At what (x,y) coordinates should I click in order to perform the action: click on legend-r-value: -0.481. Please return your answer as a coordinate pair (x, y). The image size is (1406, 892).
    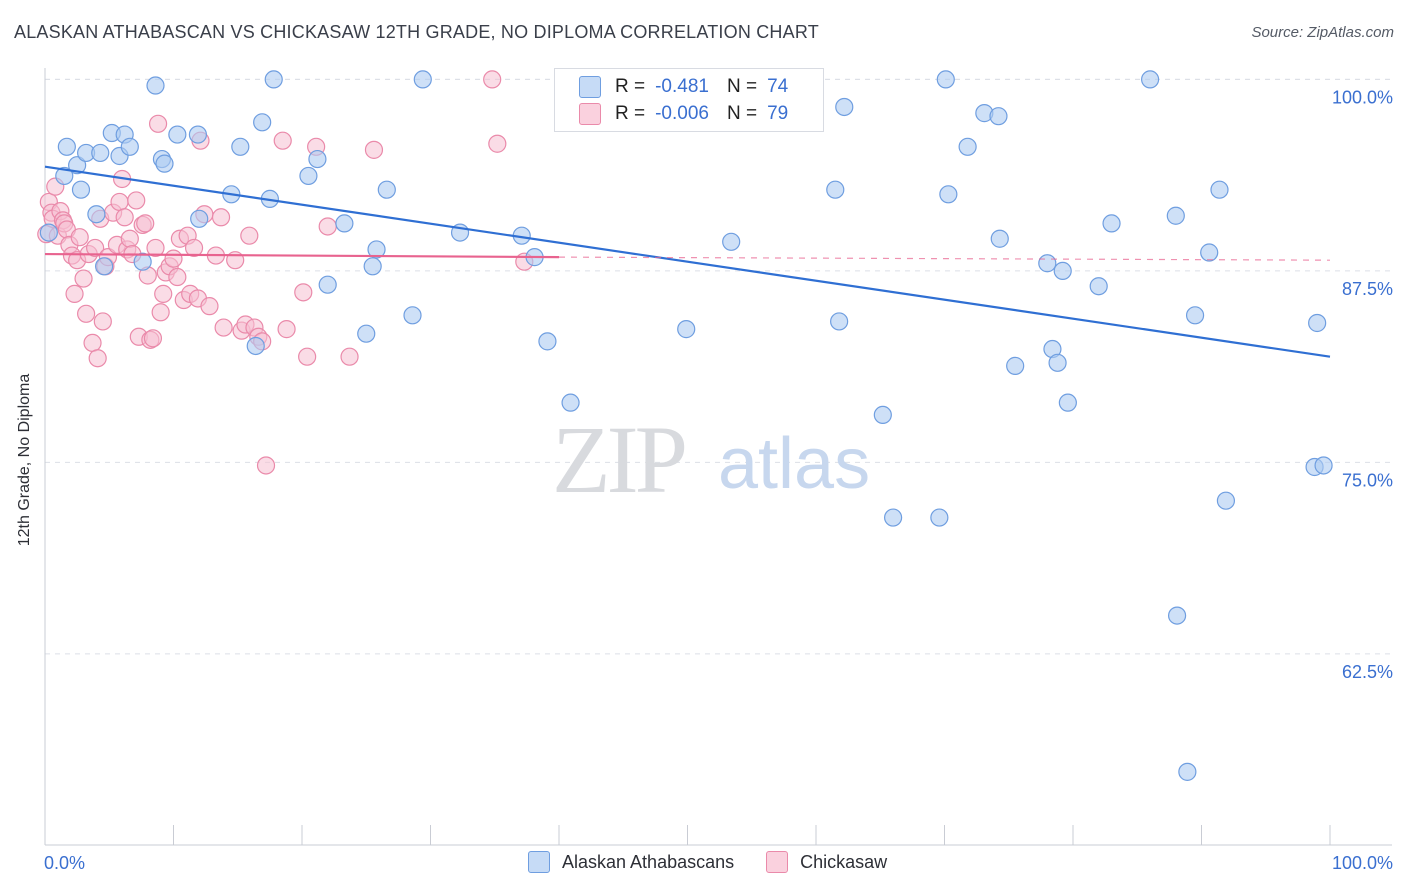
    Looking at the image, I should click on (682, 86).